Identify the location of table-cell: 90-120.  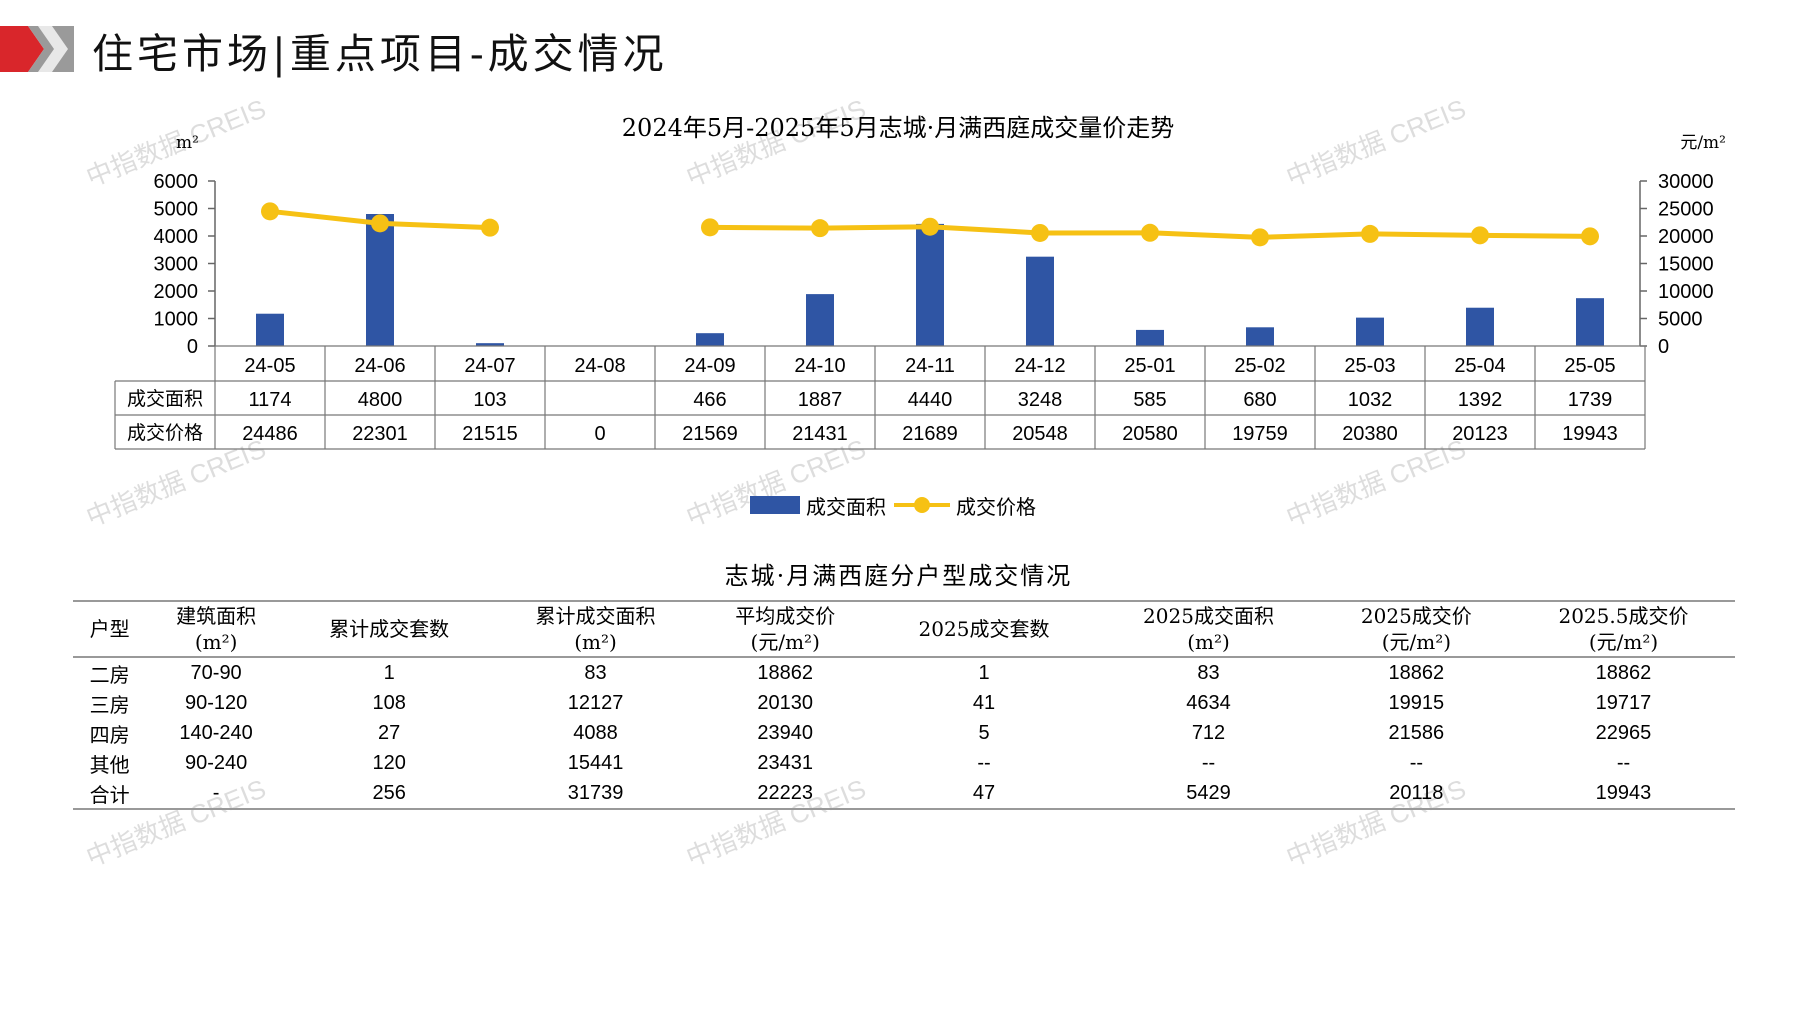
(216, 702).